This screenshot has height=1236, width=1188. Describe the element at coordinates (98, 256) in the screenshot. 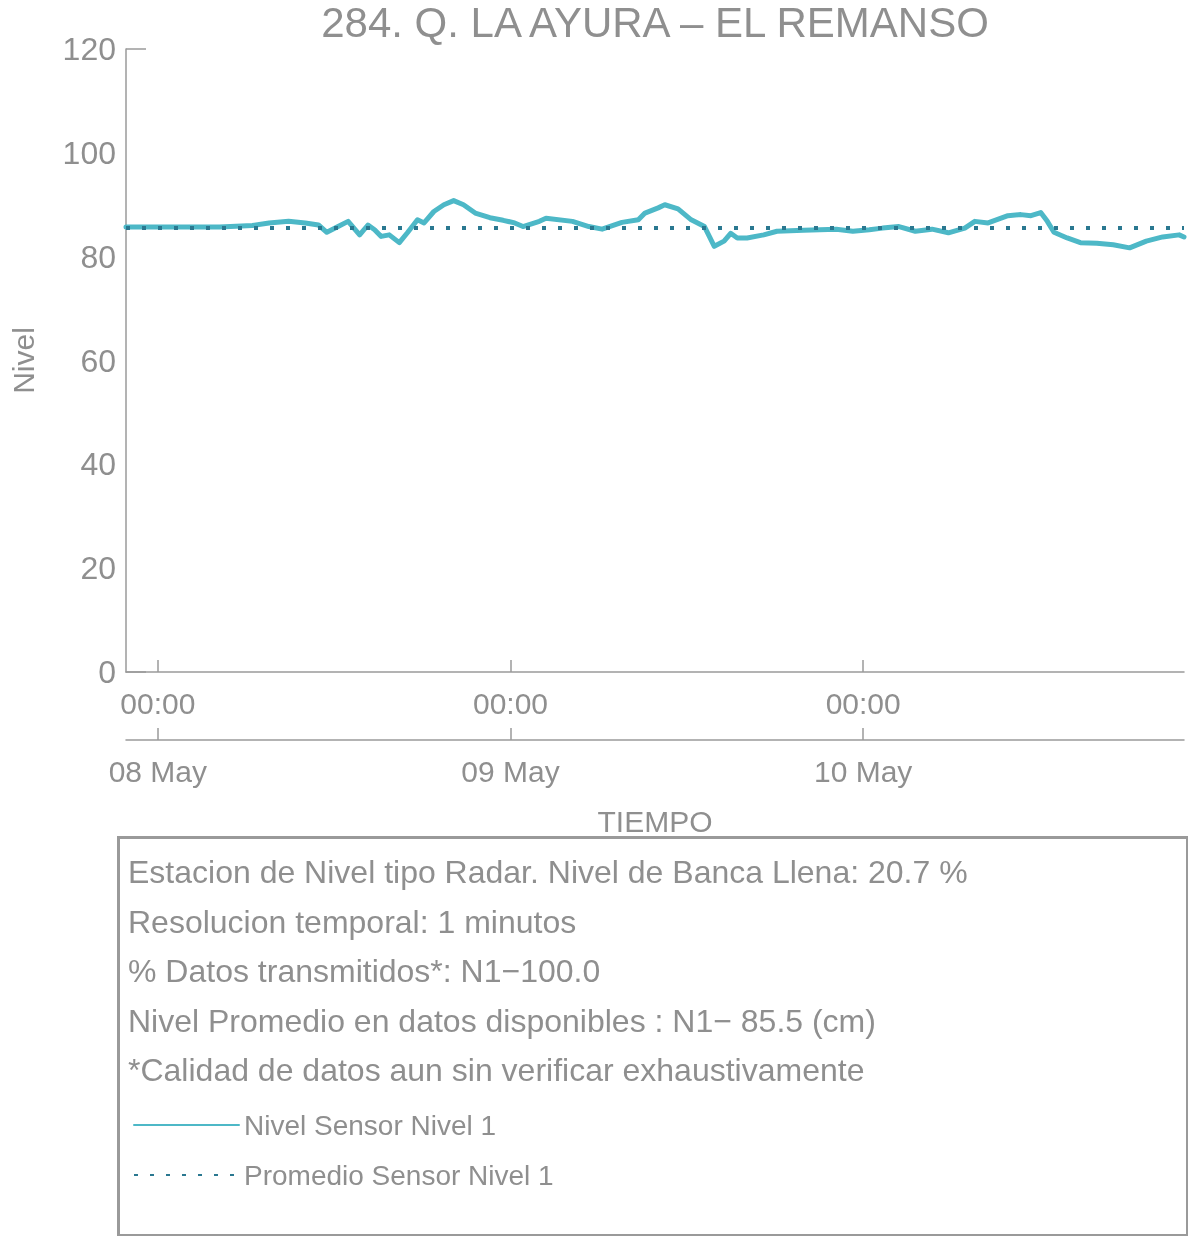

I see `y-tick-label: 80` at that location.